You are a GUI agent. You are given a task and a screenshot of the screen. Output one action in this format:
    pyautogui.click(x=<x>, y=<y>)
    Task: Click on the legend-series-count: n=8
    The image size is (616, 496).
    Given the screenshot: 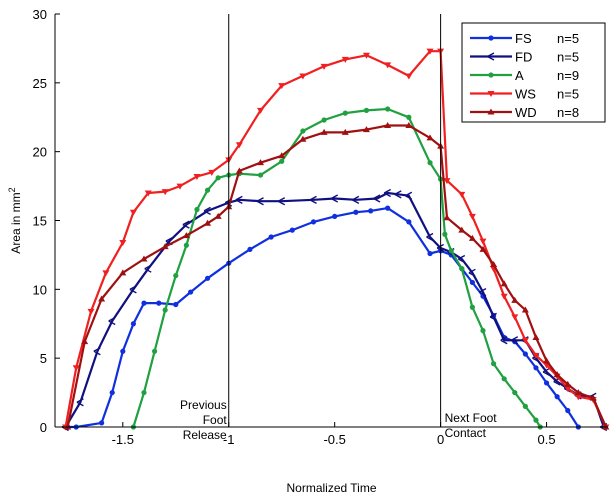 What is the action you would take?
    pyautogui.click(x=568, y=112)
    